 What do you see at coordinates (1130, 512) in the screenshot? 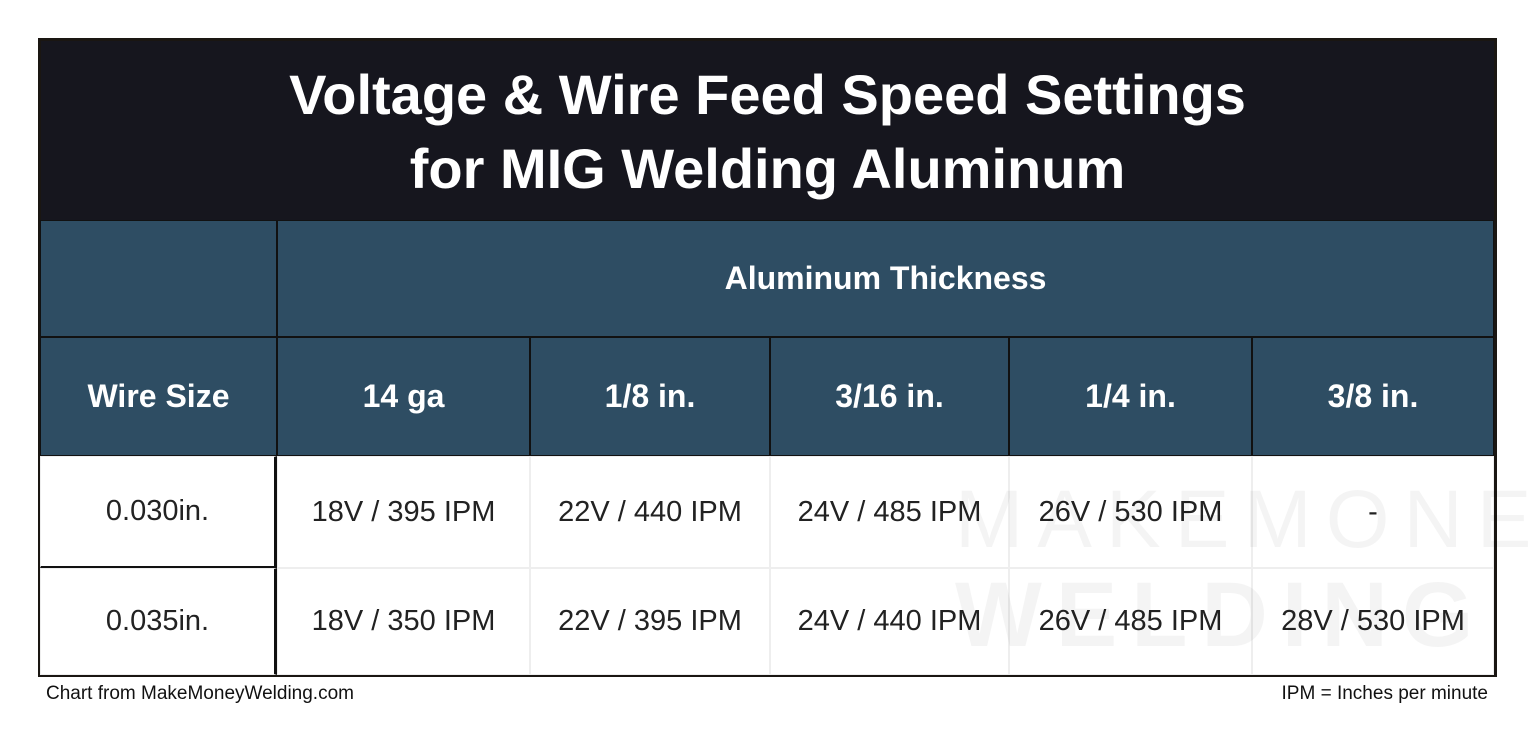
I see `table-cell: 26V / 530 IPM` at bounding box center [1130, 512].